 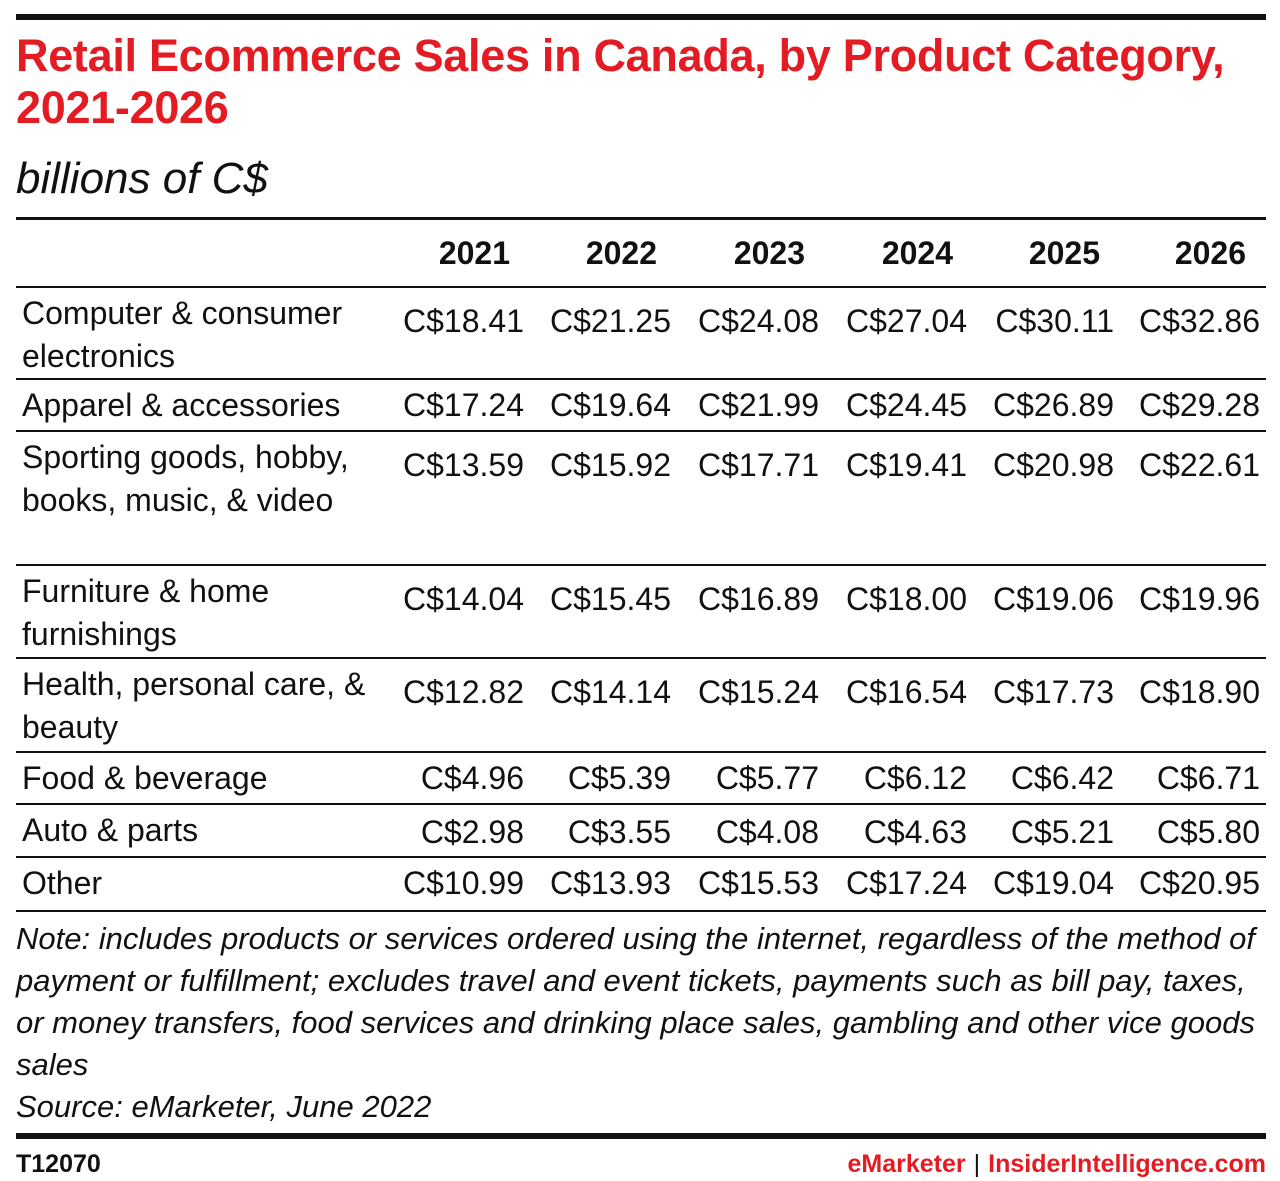 What do you see at coordinates (456, 254) in the screenshot?
I see `column-header: 2021` at bounding box center [456, 254].